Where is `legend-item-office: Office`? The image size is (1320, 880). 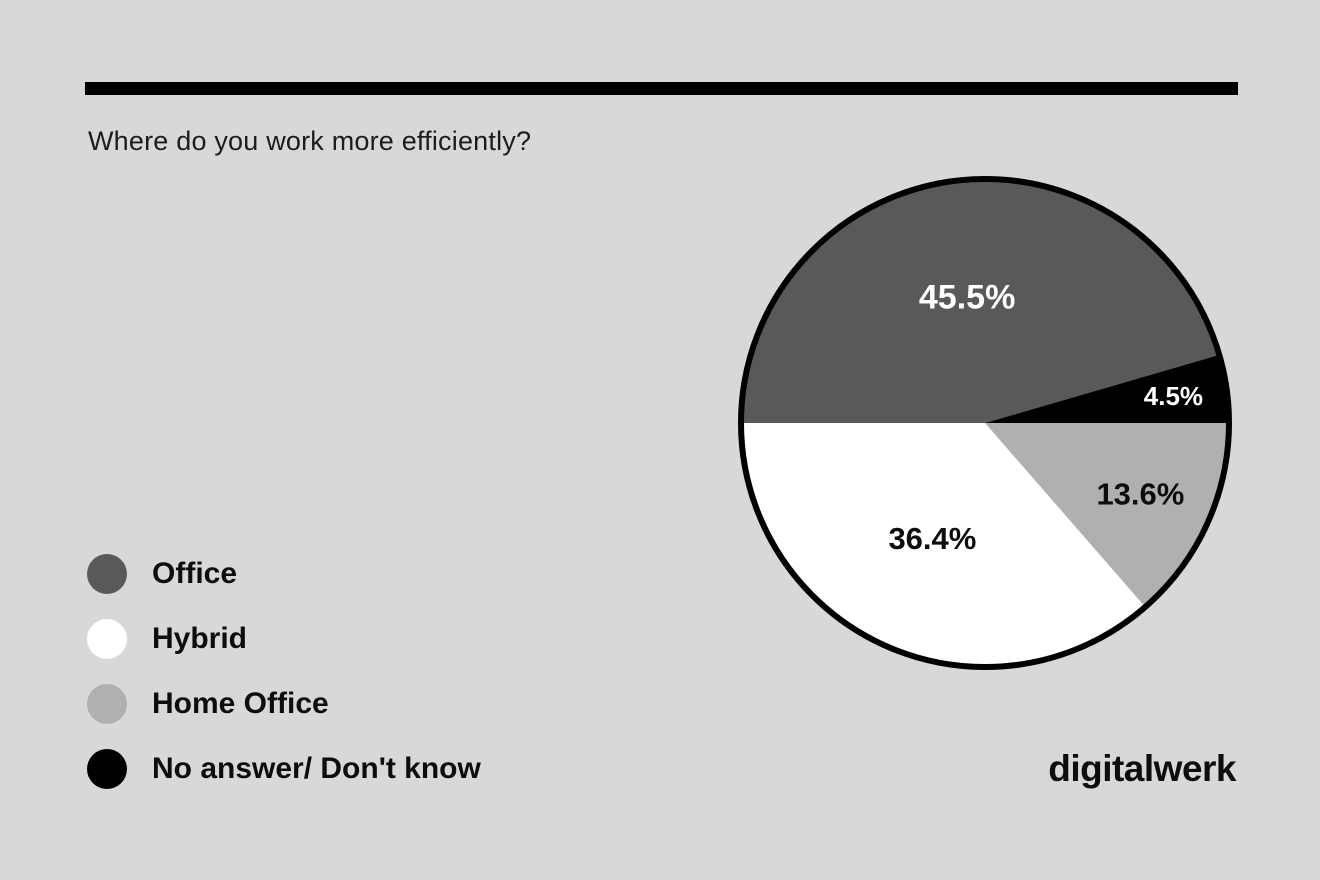 legend-item-office: Office is located at coordinates (284, 574).